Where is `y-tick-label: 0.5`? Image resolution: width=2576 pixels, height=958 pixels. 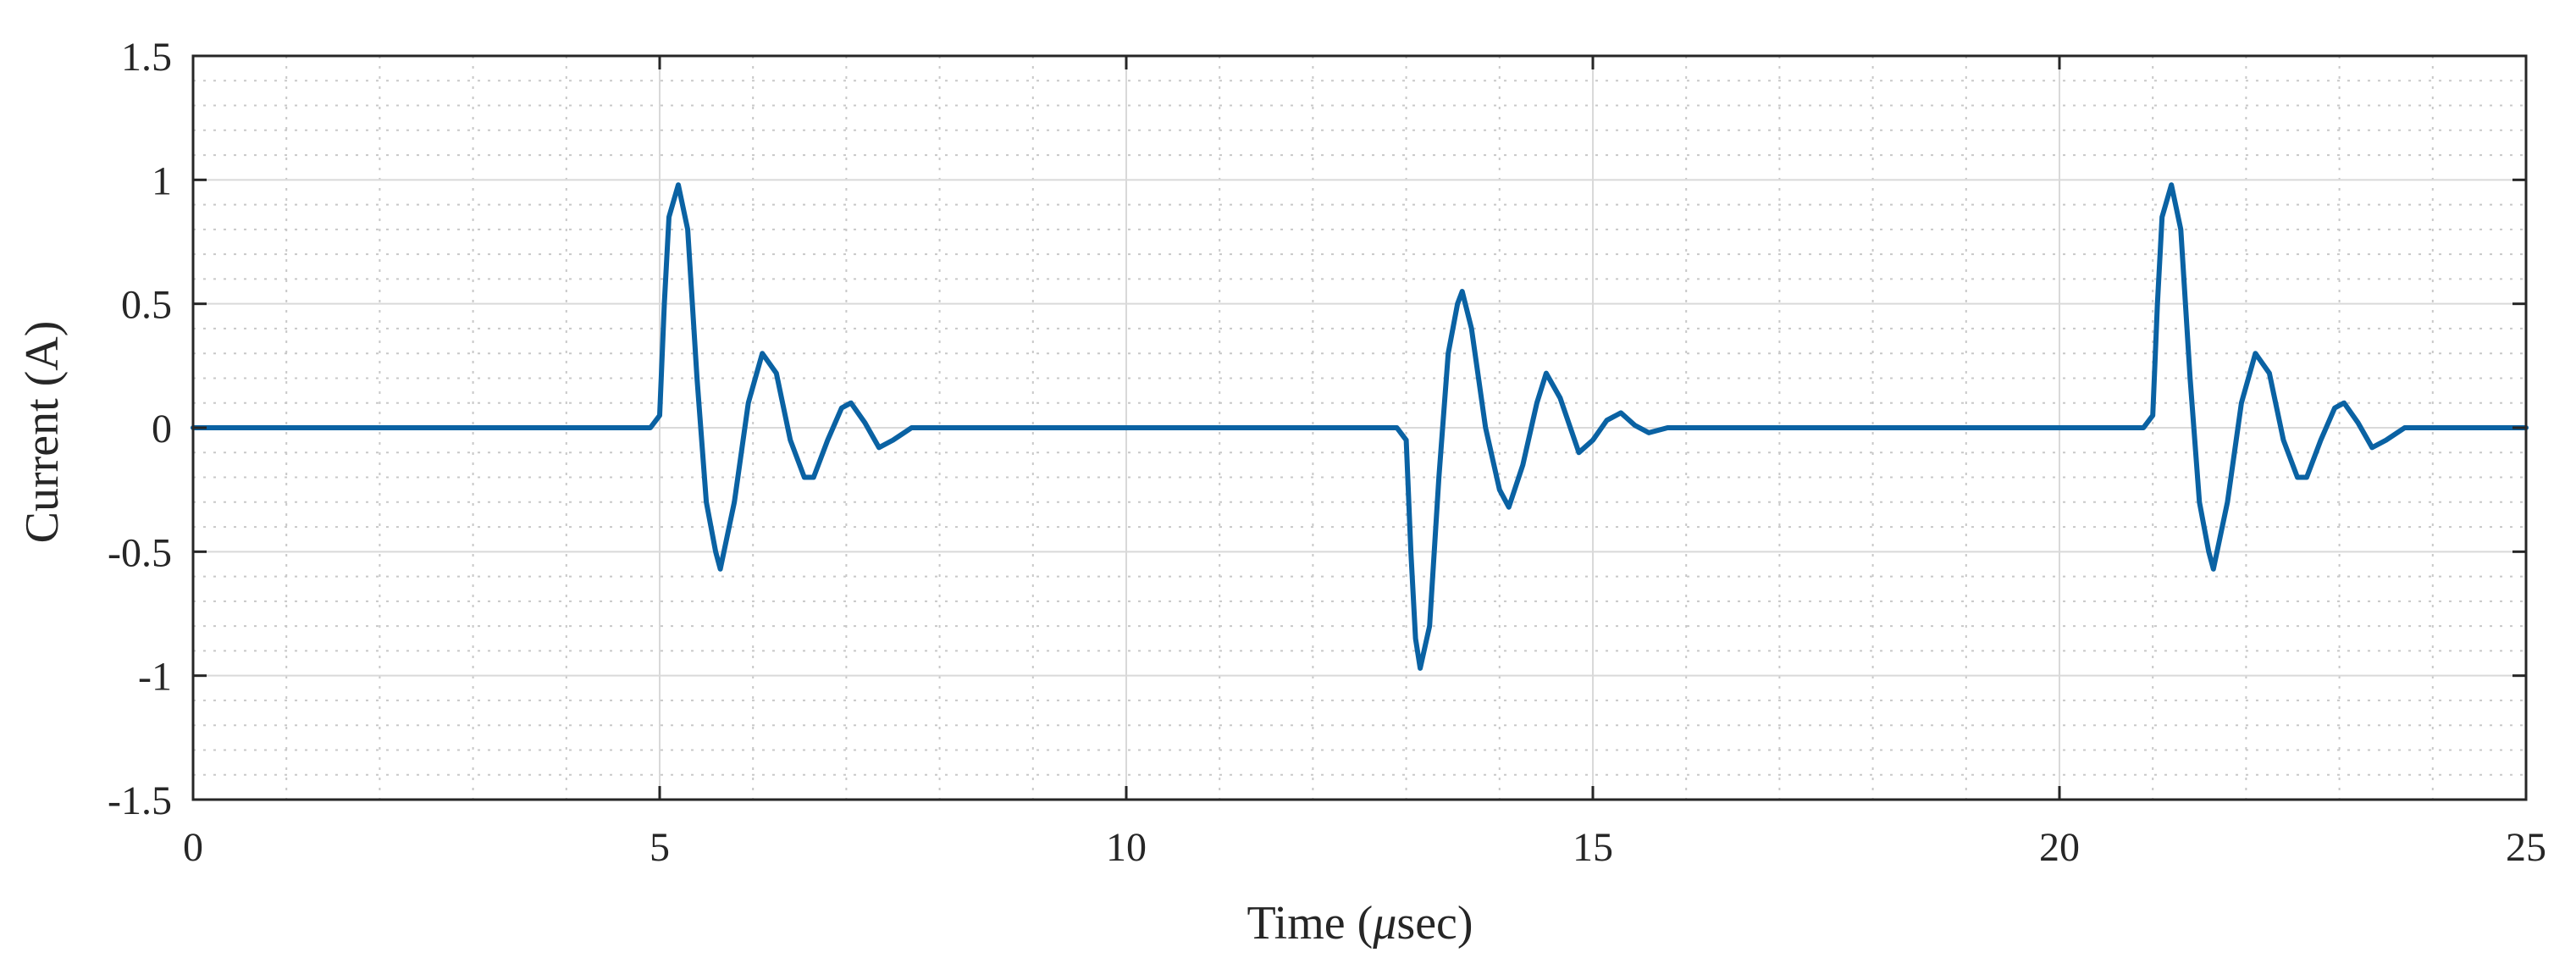
y-tick-label: 0.5 is located at coordinates (146, 306).